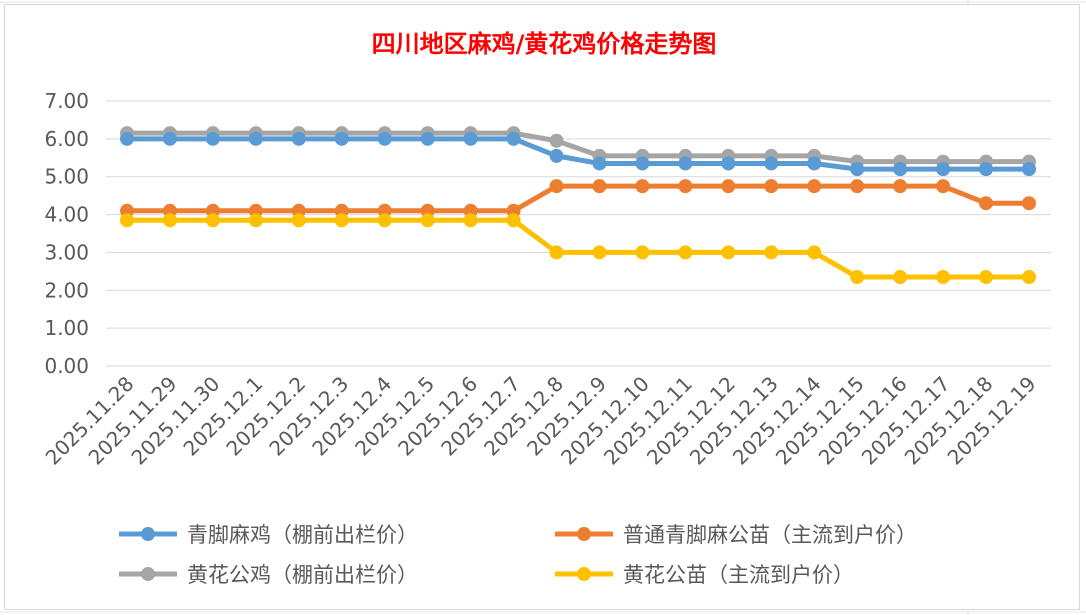 The width and height of the screenshot is (1086, 615). What do you see at coordinates (66, 233) in the screenshot?
I see `y-axis: 0.00 1.00 2.00 3.00 4.00 5.00 6.00 7.00` at bounding box center [66, 233].